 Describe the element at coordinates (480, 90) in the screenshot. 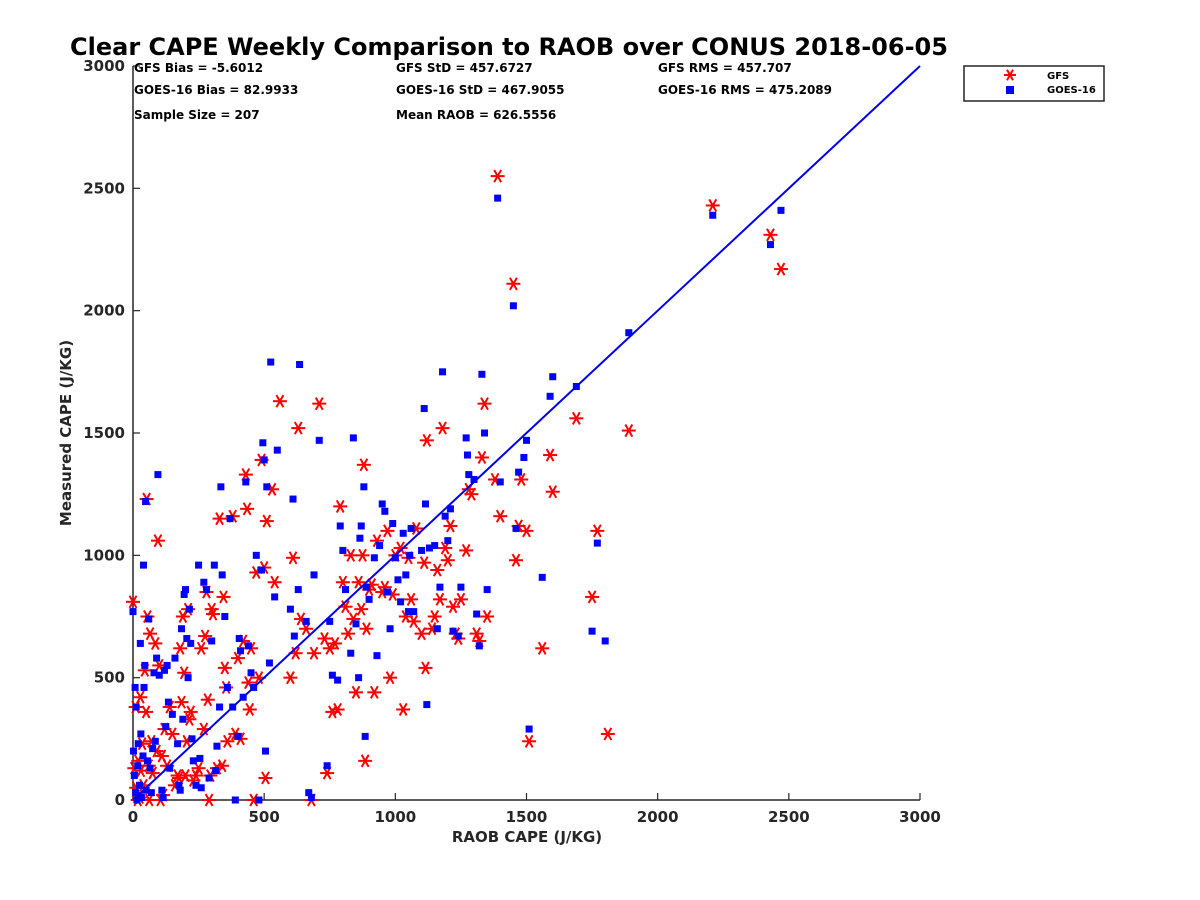

I see `stat-goes-std: GOES-16 StD = 467.9055` at that location.